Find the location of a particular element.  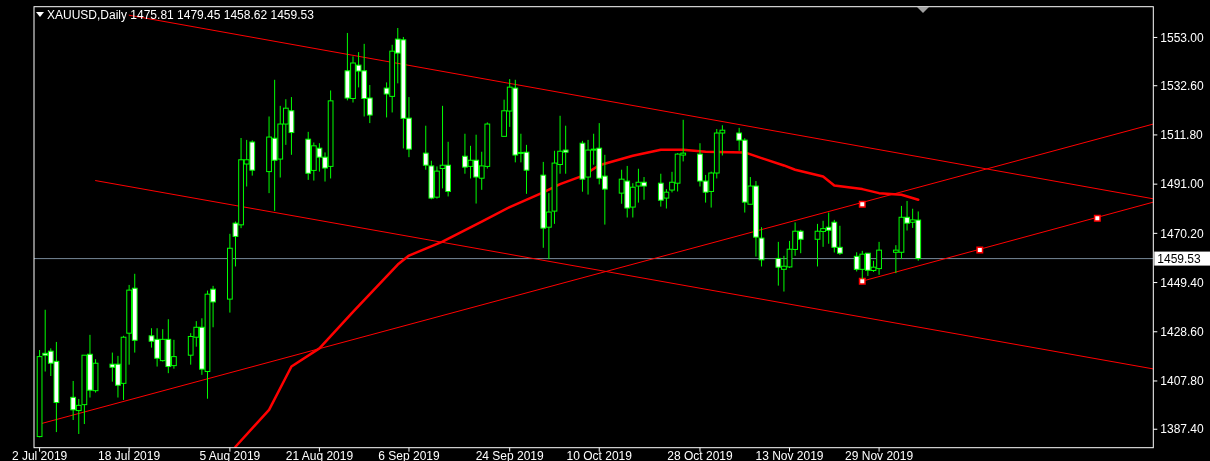

ref-line-label: 1459.53 is located at coordinates (1179, 258).